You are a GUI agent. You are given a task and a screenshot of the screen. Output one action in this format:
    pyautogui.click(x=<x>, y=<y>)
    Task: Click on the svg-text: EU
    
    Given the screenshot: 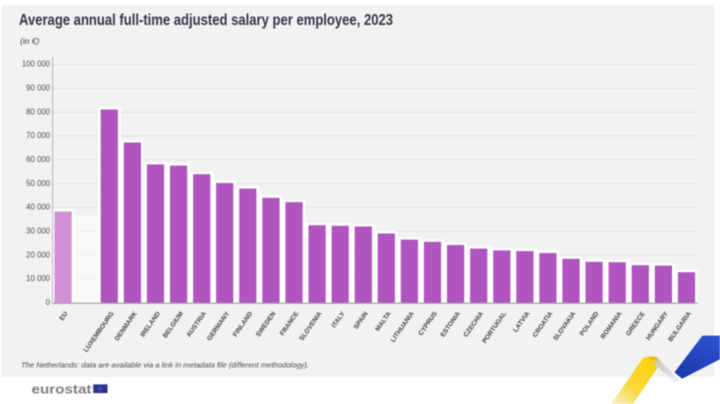 What is the action you would take?
    pyautogui.click(x=64, y=316)
    